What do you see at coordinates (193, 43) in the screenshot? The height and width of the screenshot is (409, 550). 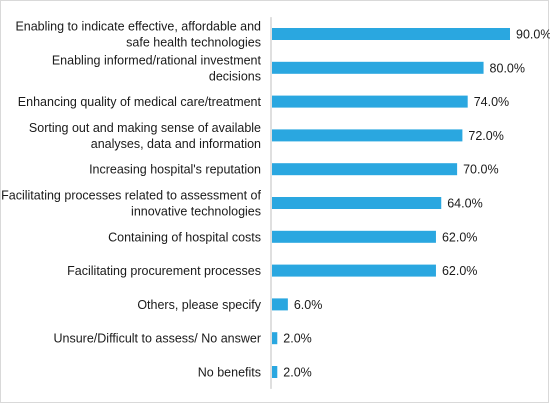 I see `category-label-line: safe health technologies` at bounding box center [193, 43].